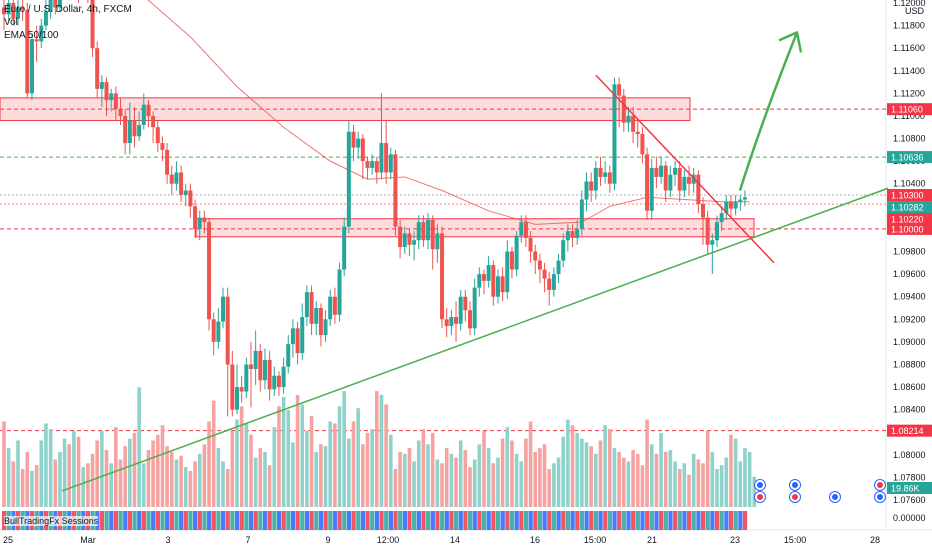 The width and height of the screenshot is (932, 550). I want to click on price-label-7: 19.86K, so click(909, 488).